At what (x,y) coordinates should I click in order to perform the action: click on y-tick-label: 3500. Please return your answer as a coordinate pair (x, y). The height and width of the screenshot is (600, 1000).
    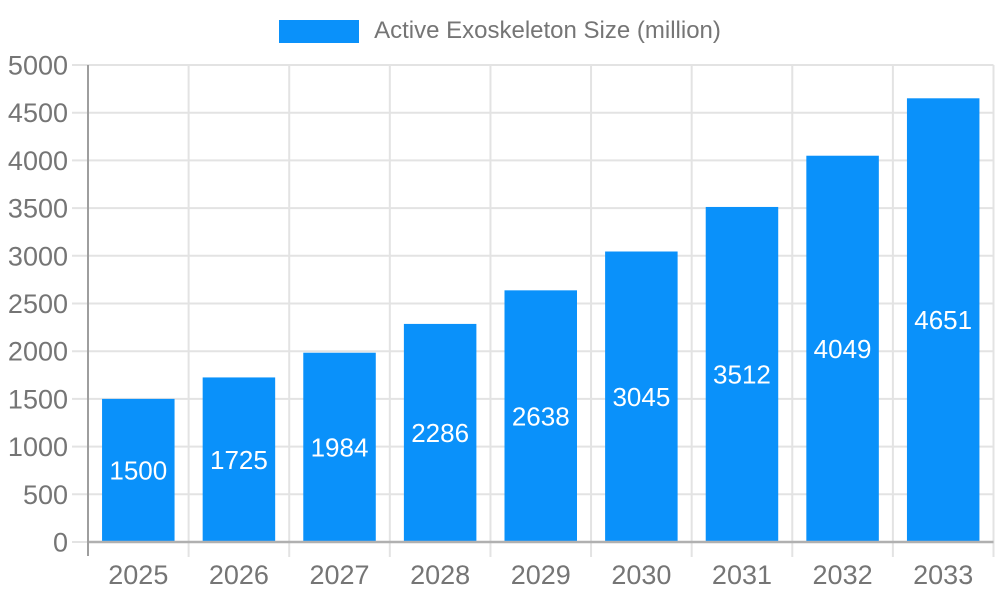
    Looking at the image, I should click on (38, 209).